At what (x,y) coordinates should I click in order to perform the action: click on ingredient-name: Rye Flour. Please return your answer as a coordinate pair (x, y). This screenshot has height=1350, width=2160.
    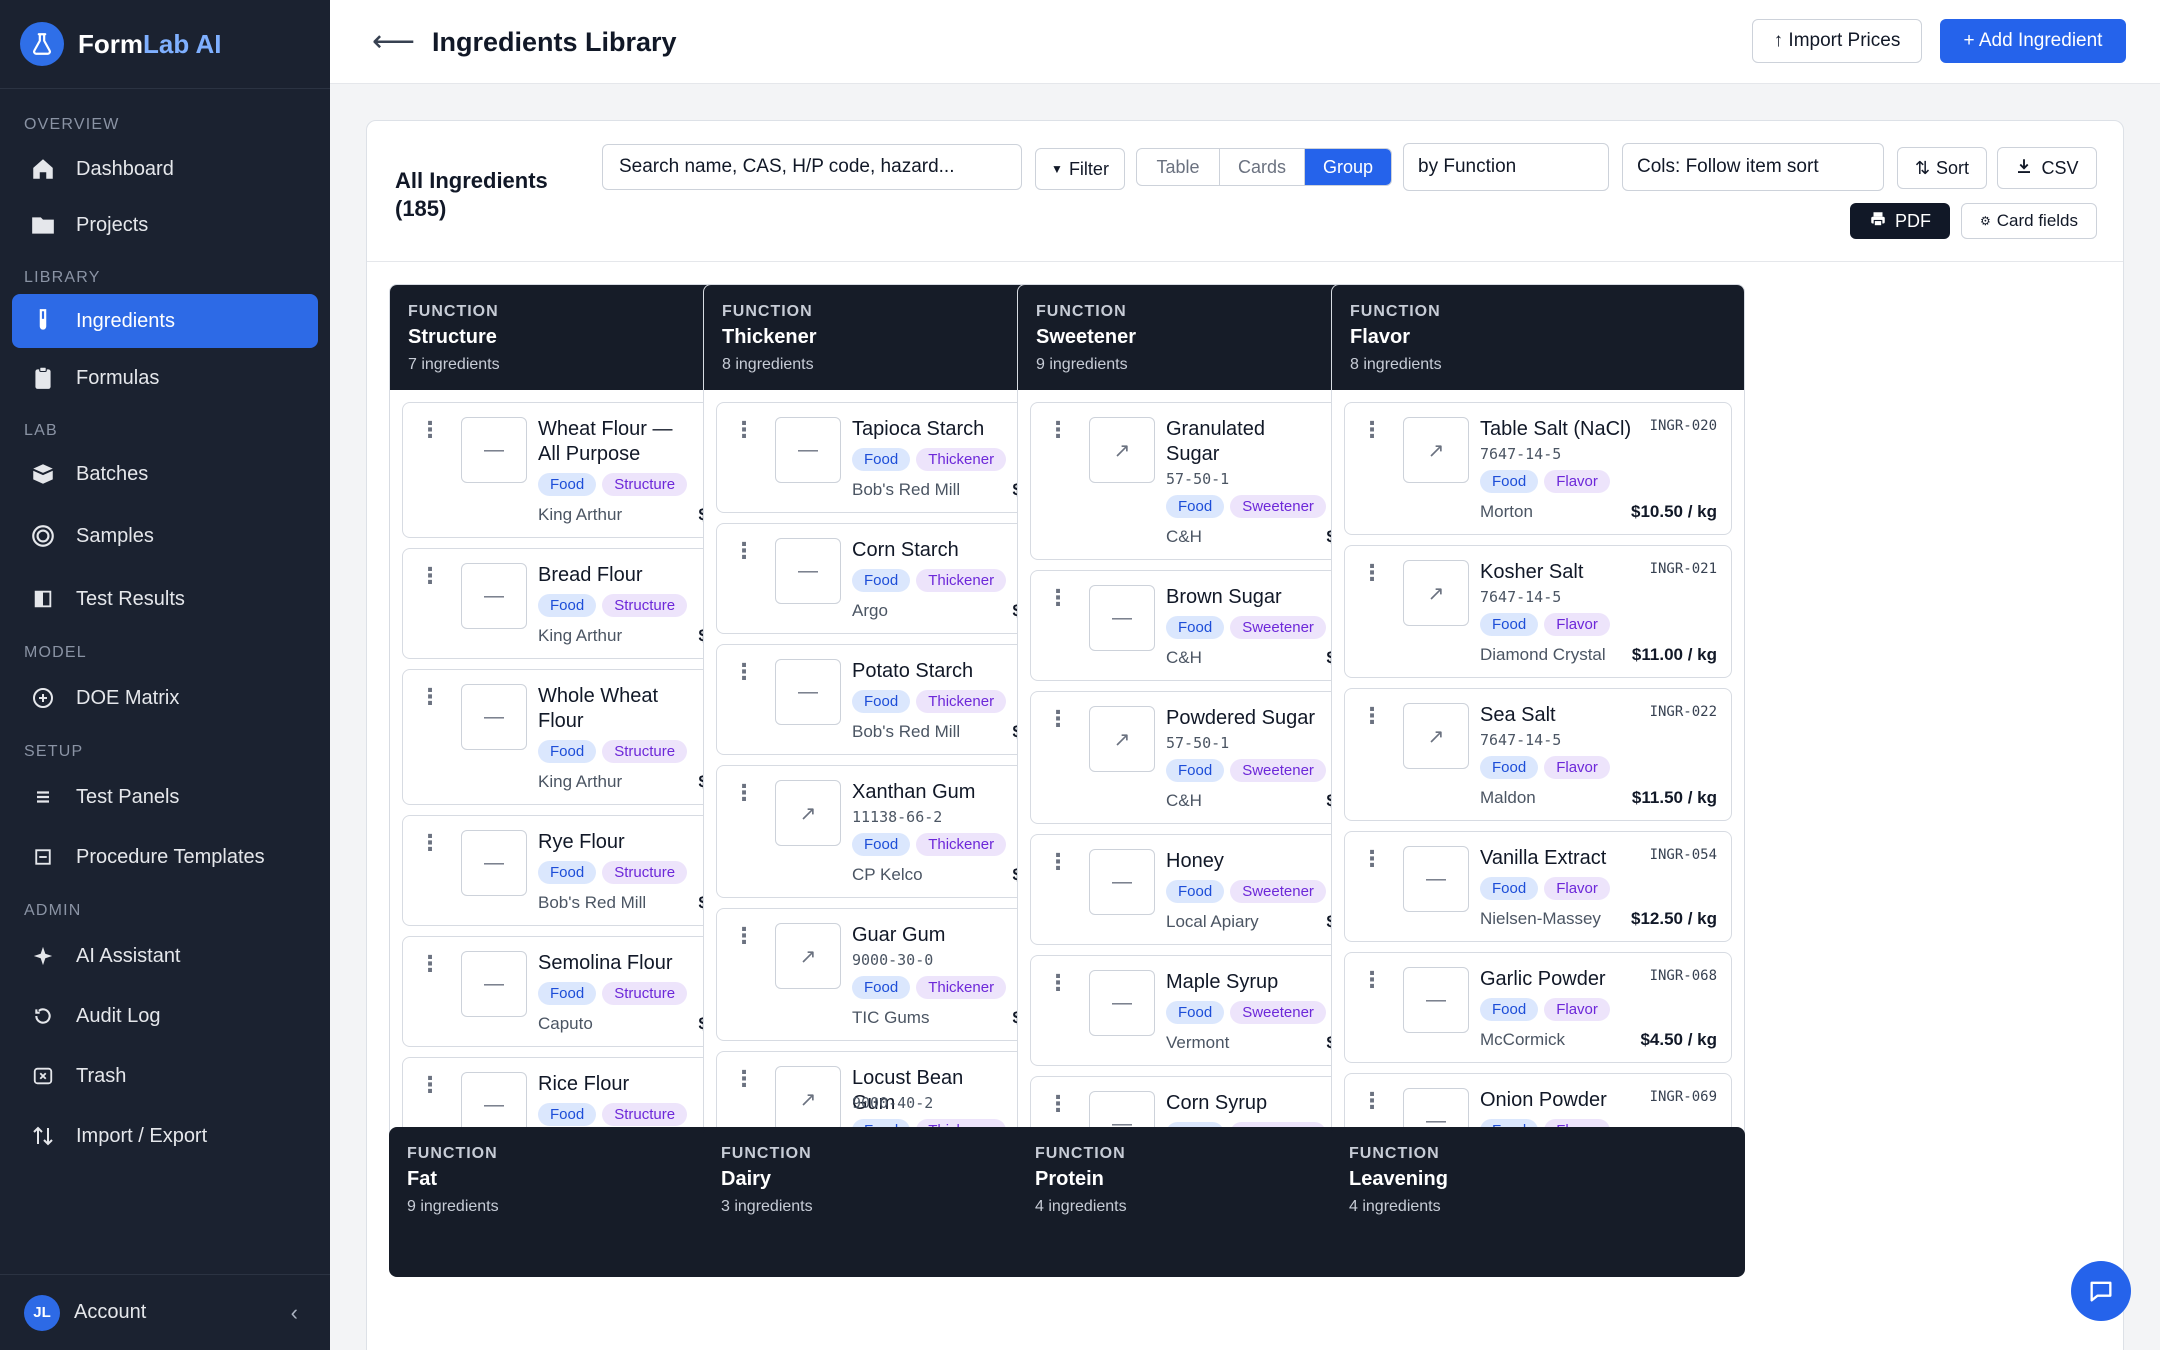
    Looking at the image, I should click on (581, 842).